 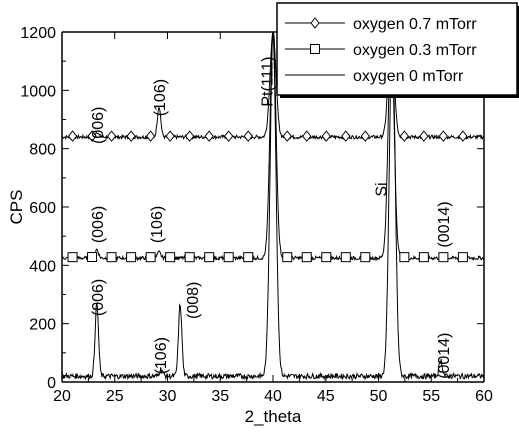 What do you see at coordinates (315, 23) in the screenshot?
I see `legend-marker-diamond` at bounding box center [315, 23].